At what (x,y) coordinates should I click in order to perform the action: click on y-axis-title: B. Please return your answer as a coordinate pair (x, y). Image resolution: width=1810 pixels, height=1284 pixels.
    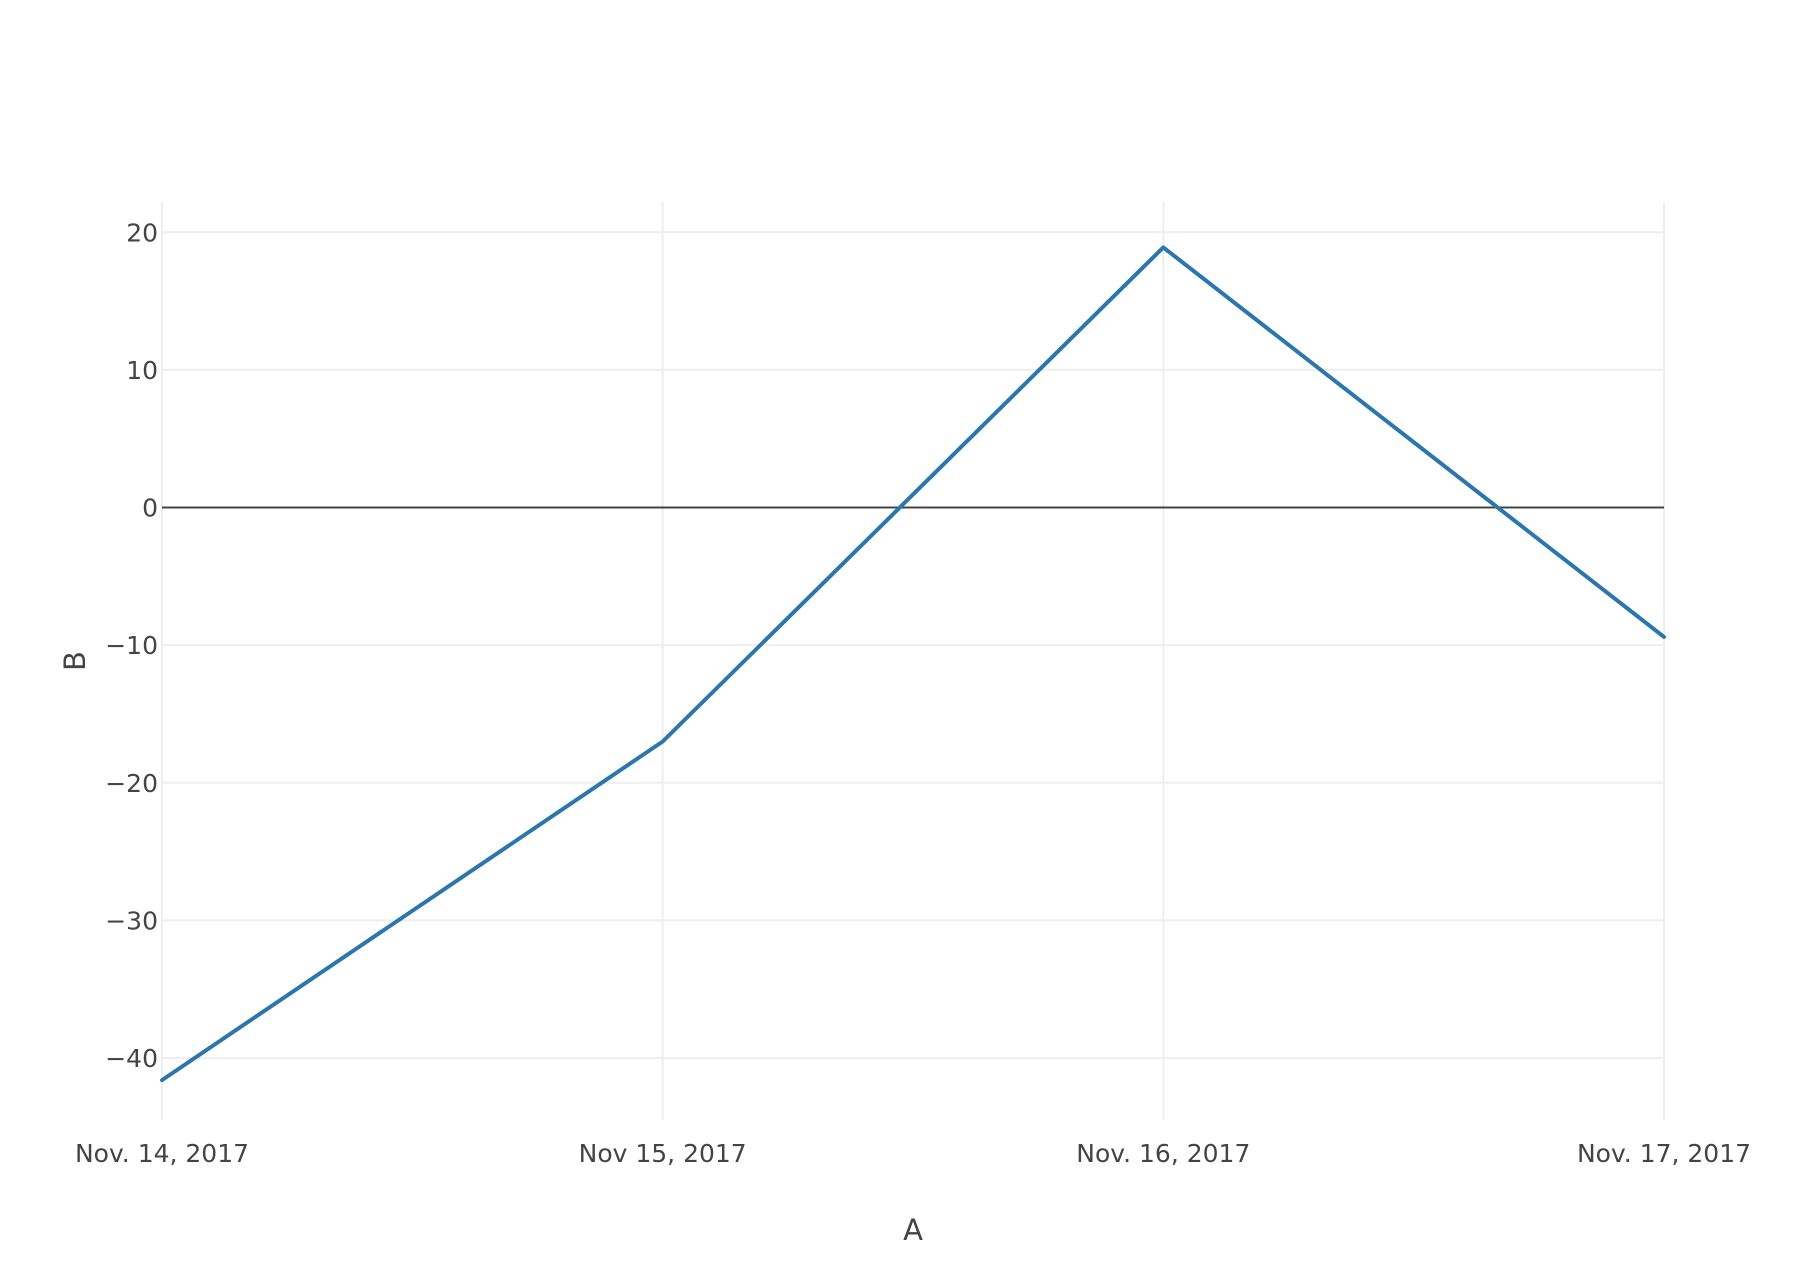
    Looking at the image, I should click on (75, 661).